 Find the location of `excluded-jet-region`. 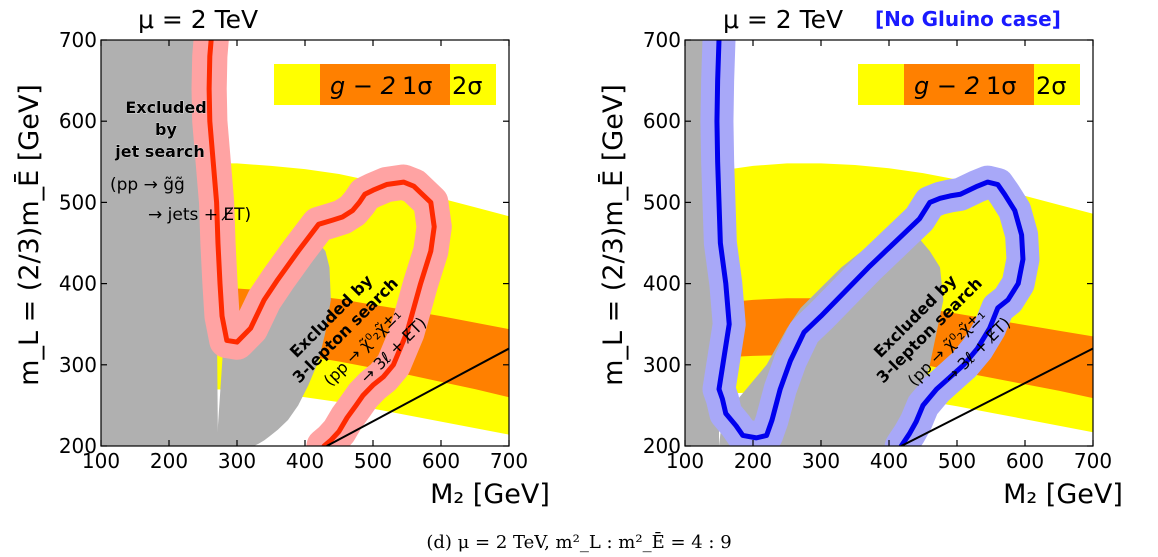

excluded-jet-region is located at coordinates (159, 243).